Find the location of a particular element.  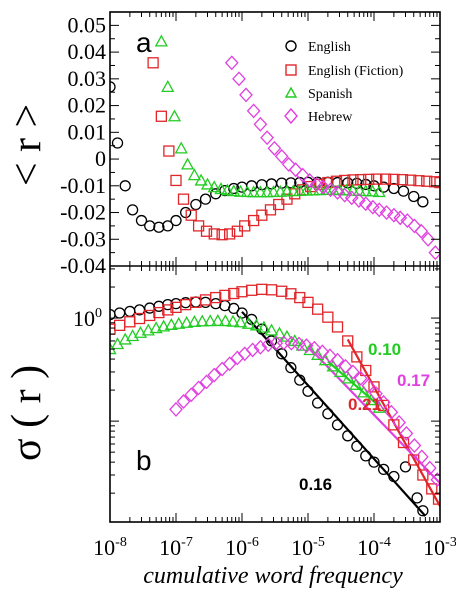

panel-b-ylabel: σ ( r ) is located at coordinates (27, 413).